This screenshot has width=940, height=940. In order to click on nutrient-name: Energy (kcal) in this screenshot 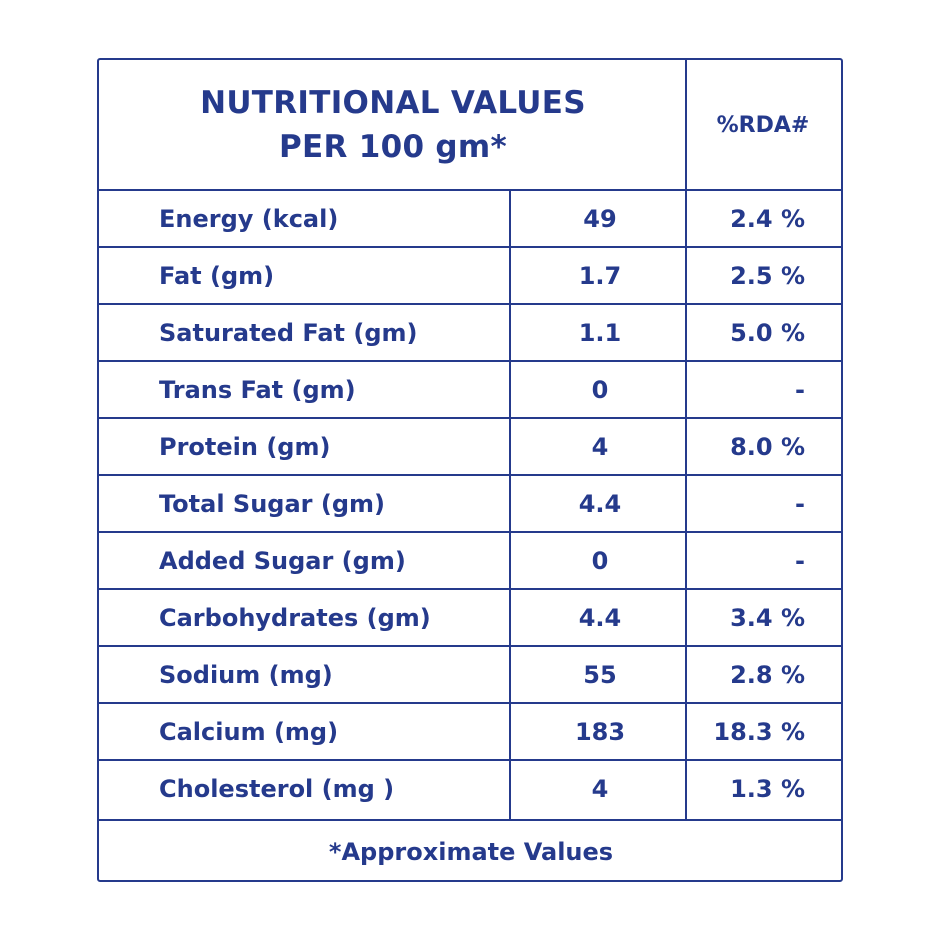, I will do `click(249, 218)`.